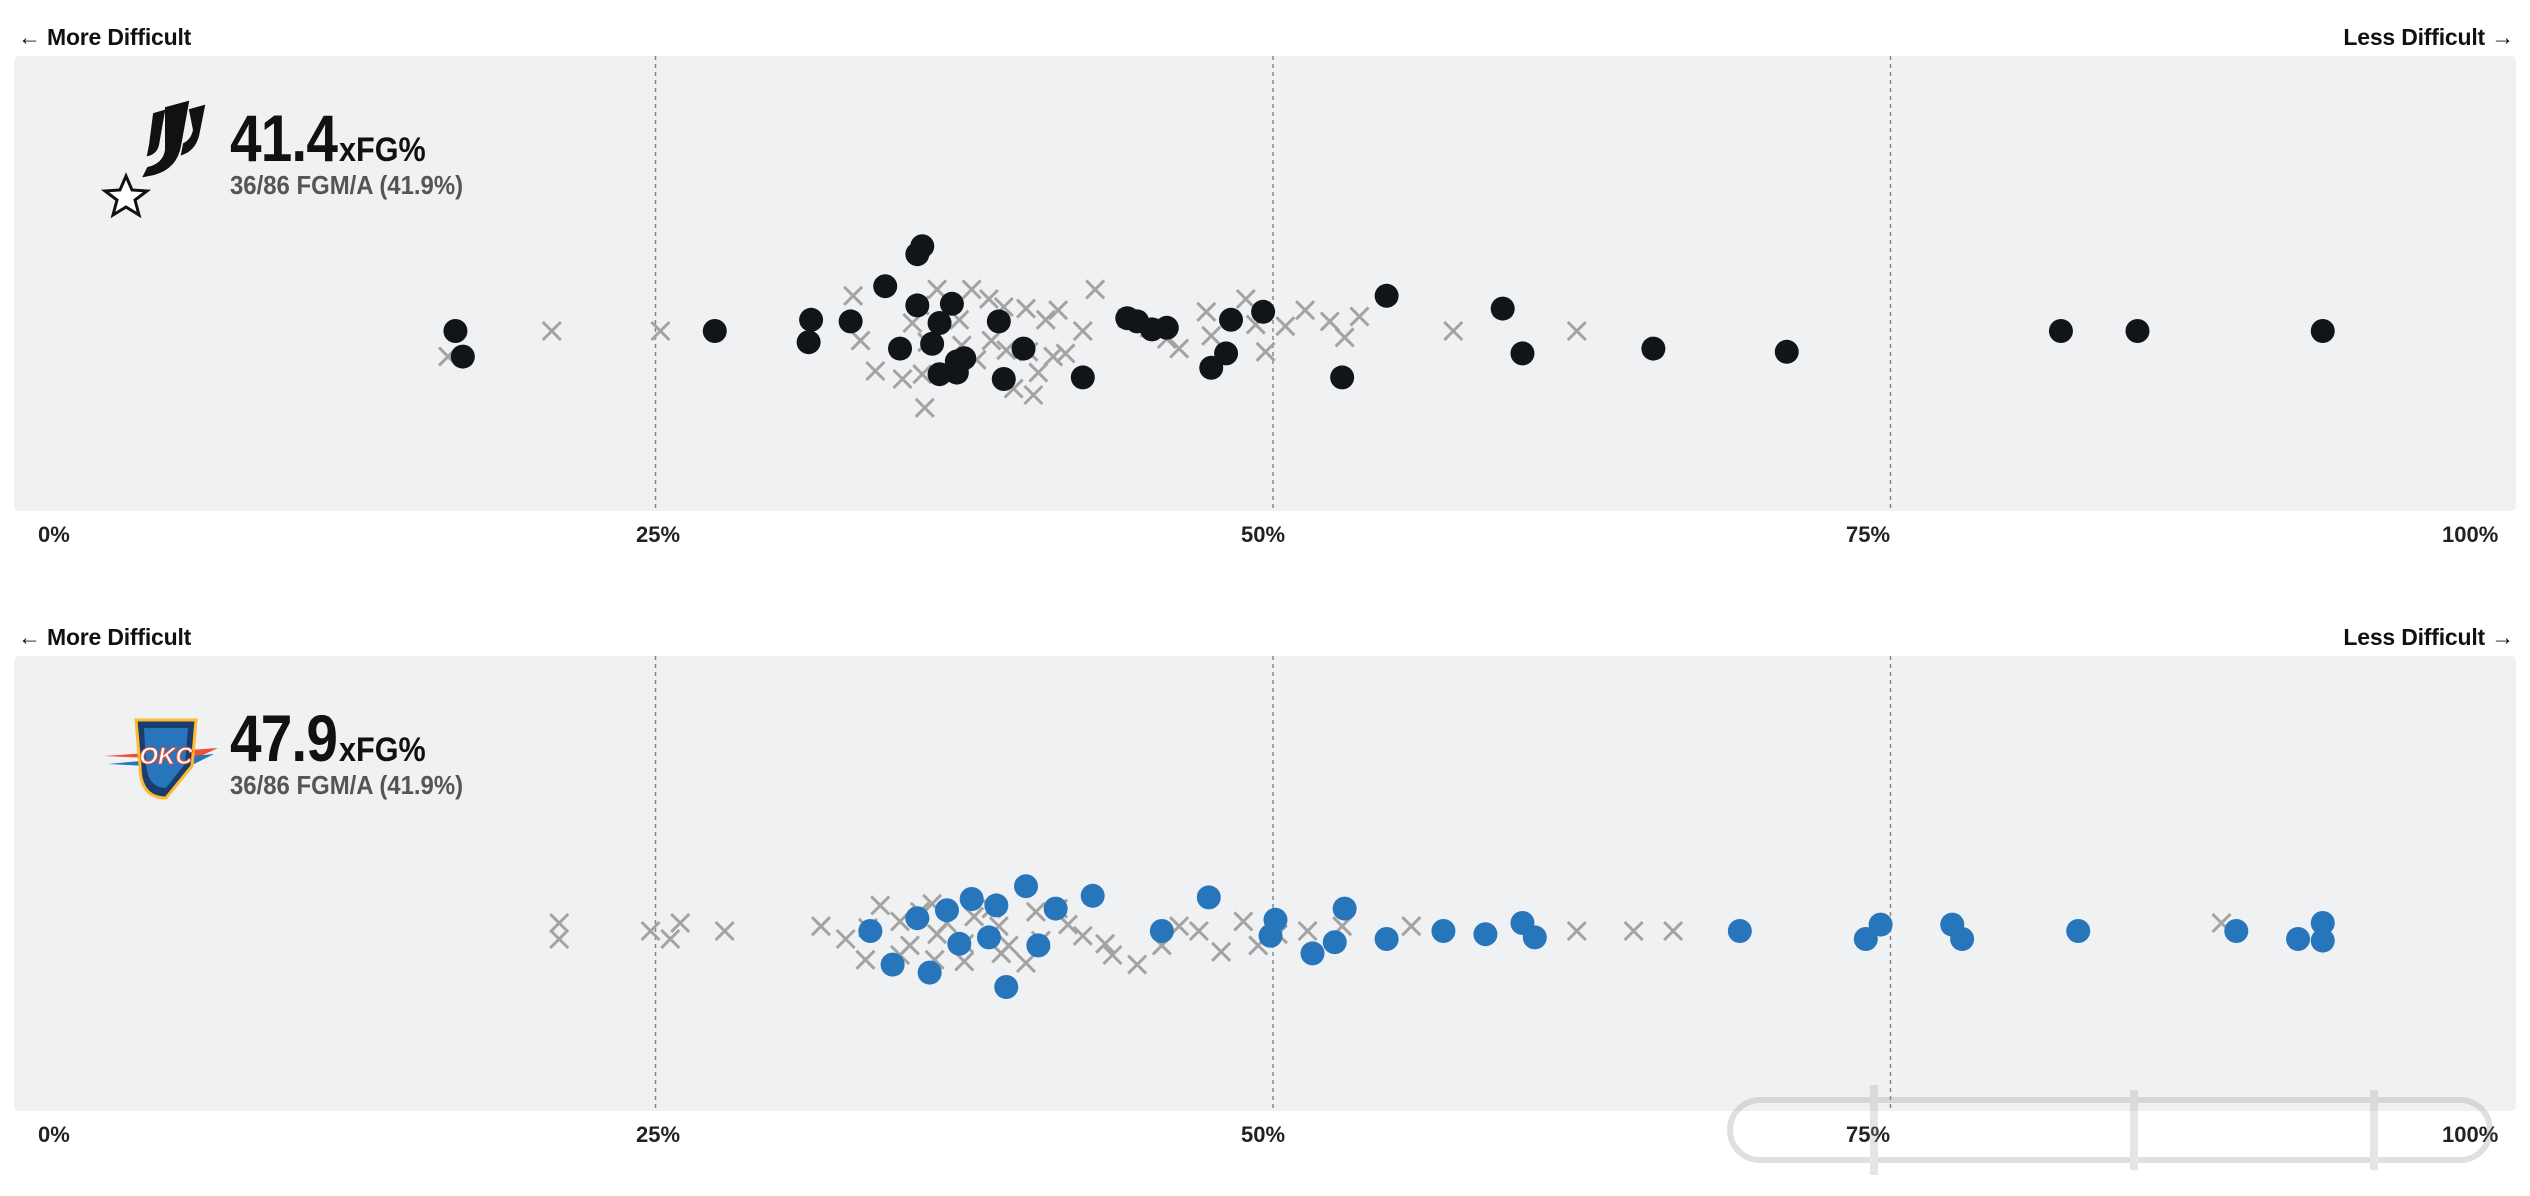 The image size is (2530, 1196). What do you see at coordinates (284, 138) in the screenshot?
I see `xfg-value: 41.4` at bounding box center [284, 138].